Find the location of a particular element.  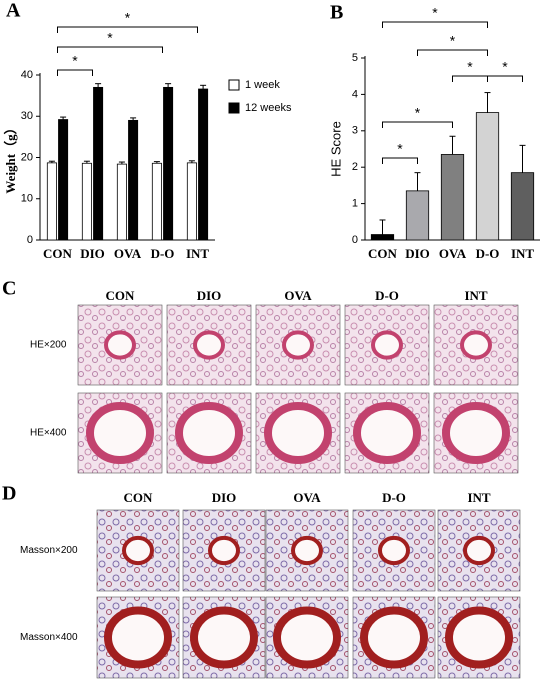

row-label: Masson×200 is located at coordinates (49, 550).